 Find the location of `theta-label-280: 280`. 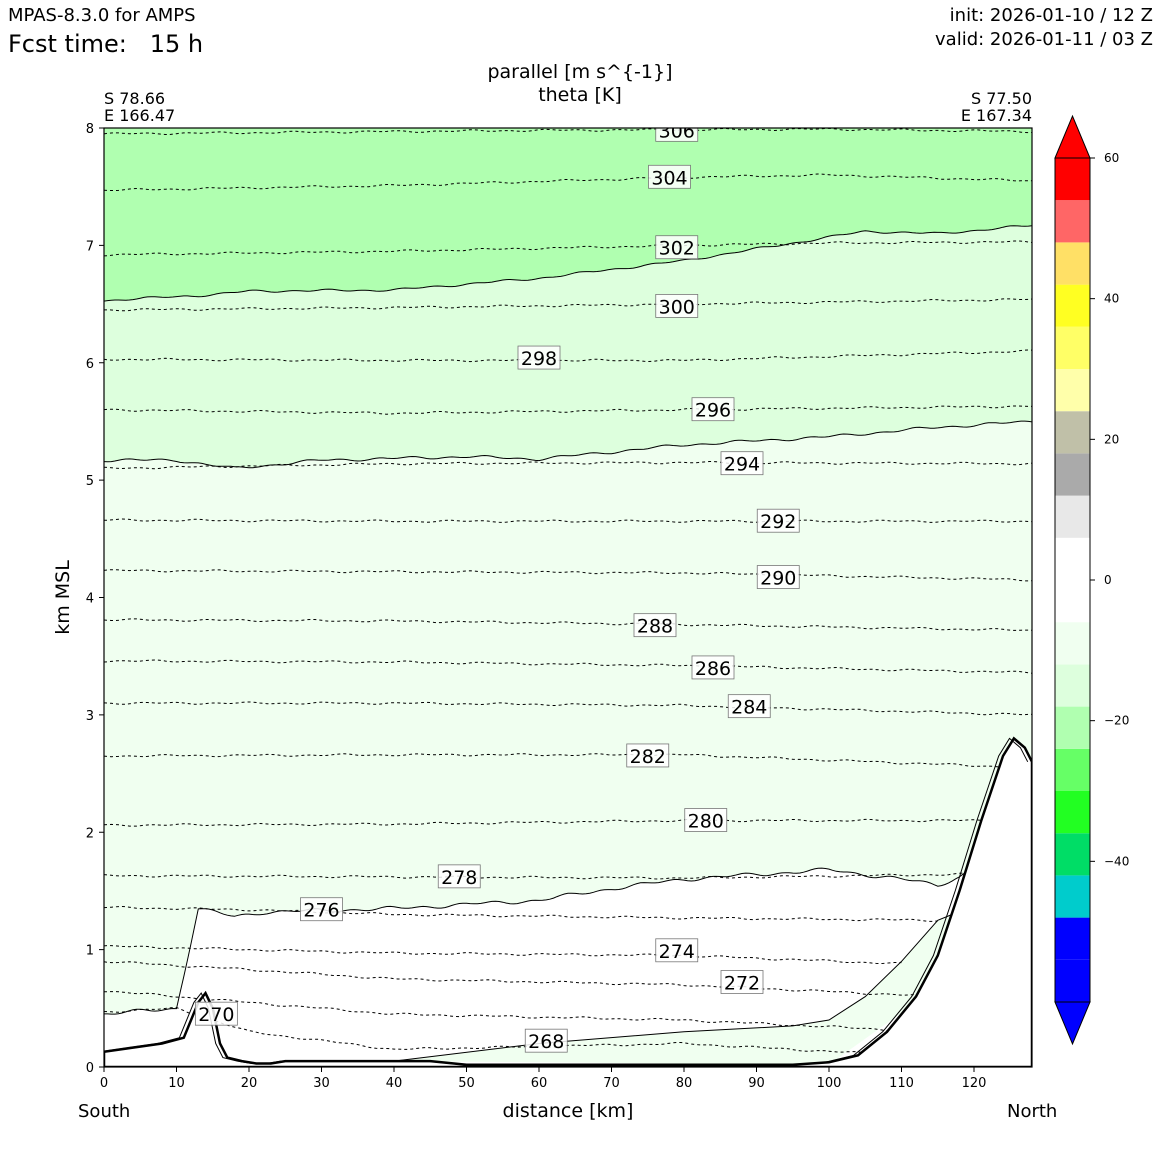

theta-label-280: 280 is located at coordinates (706, 820).